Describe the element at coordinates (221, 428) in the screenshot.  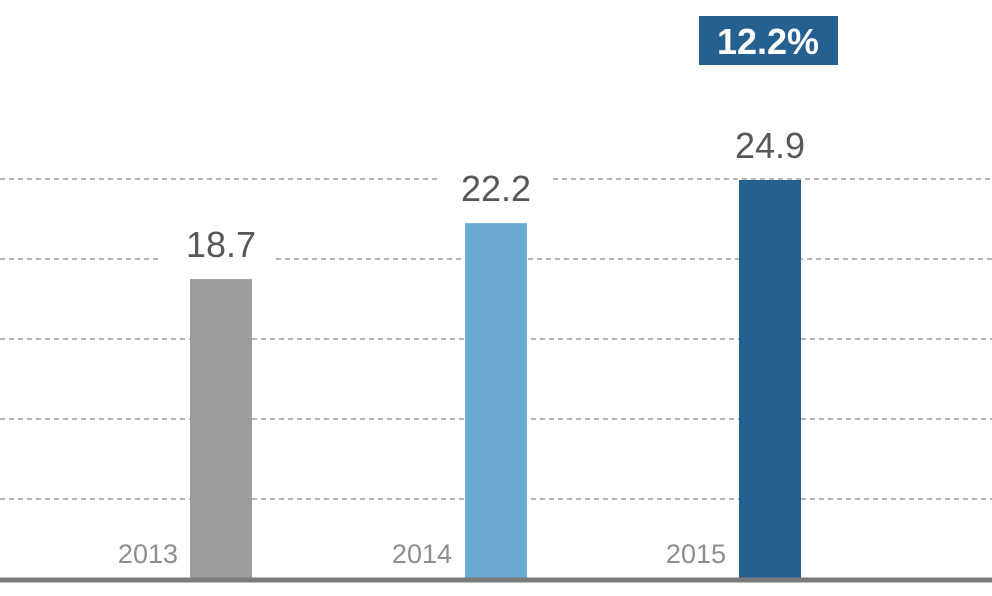
I see `bar-2013` at that location.